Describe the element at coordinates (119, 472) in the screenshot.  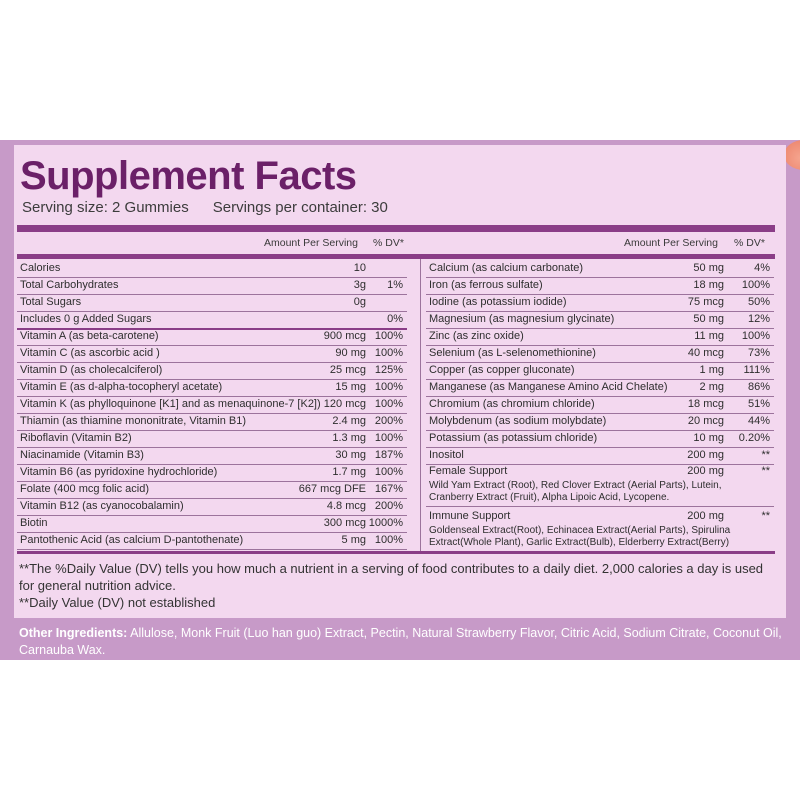
I see `nutrient-label: Vitamin B6 (as pyridoxine hydrochloride)` at that location.